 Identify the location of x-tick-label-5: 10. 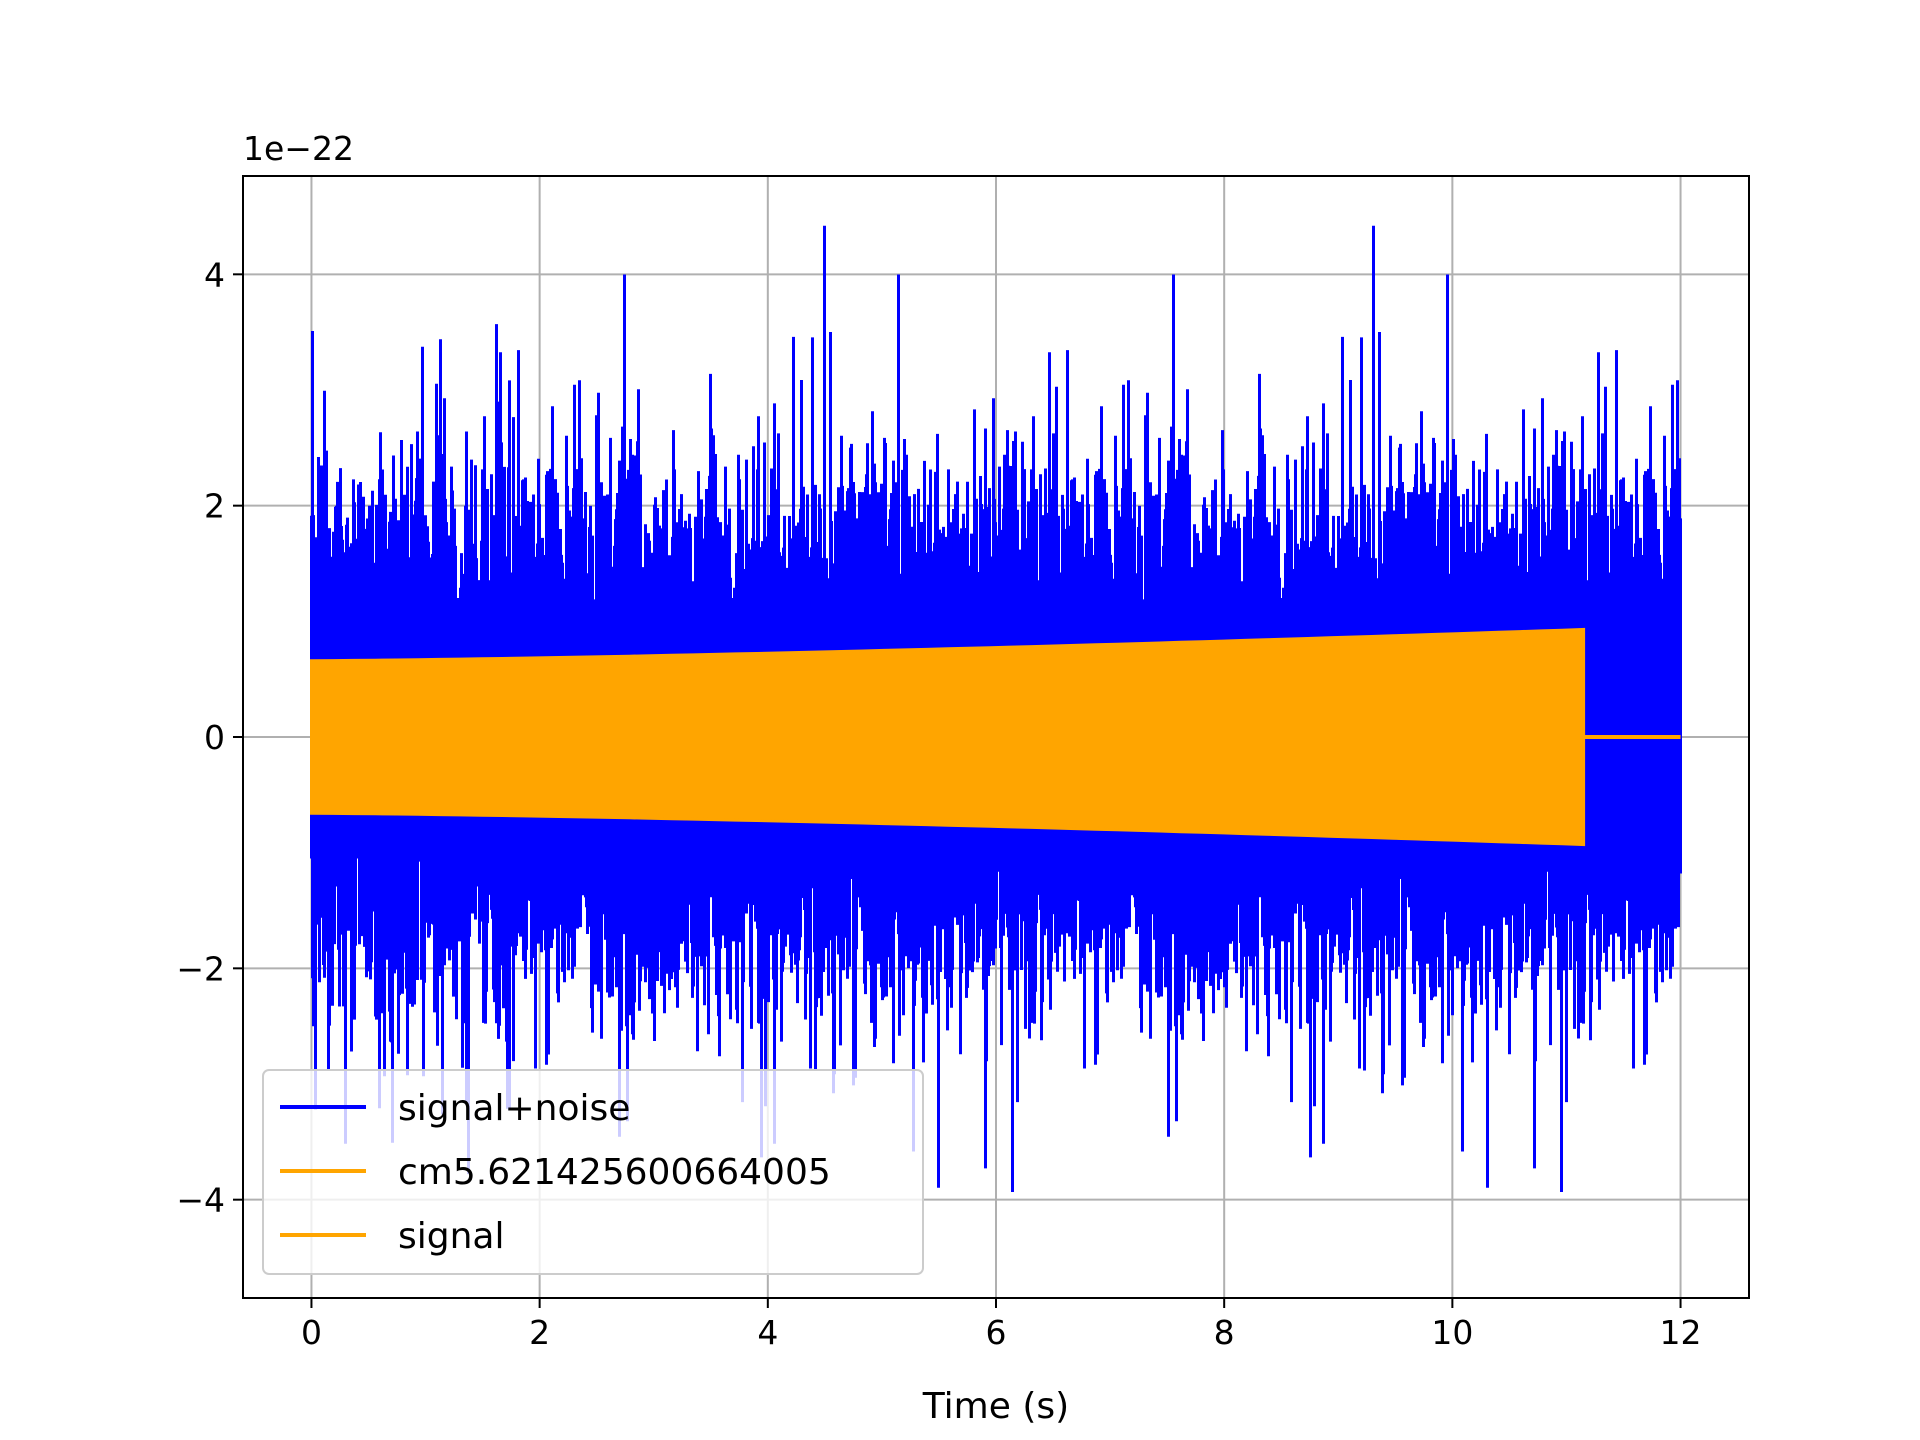
(1452, 1332).